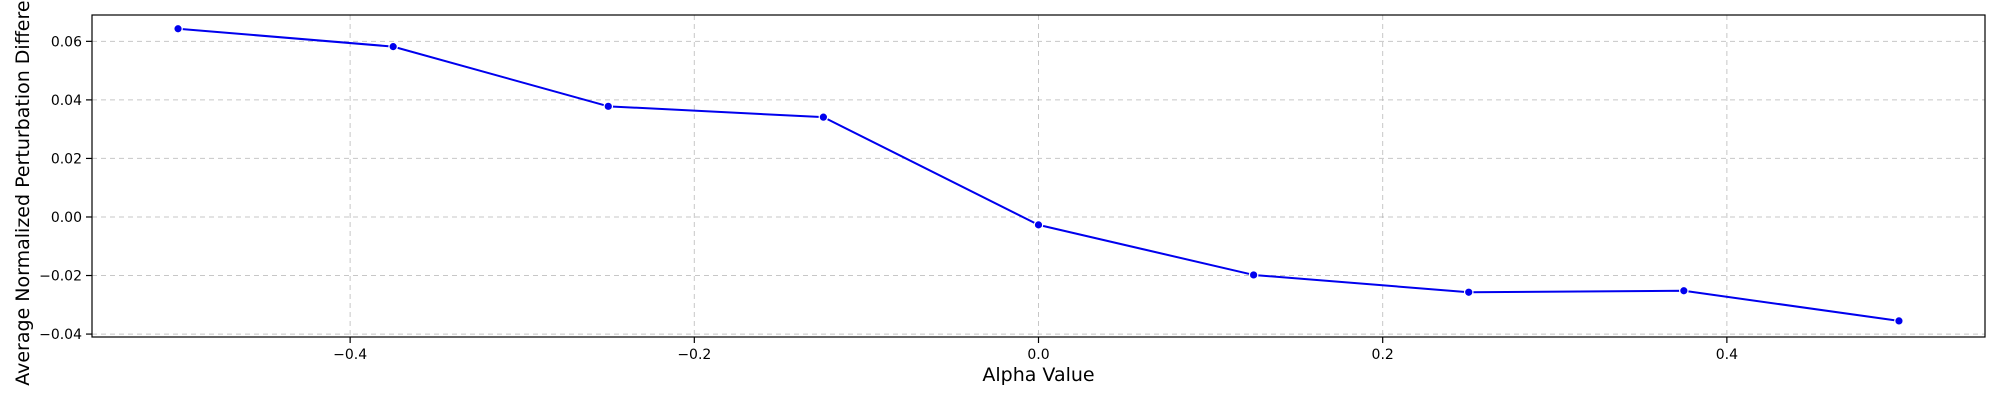  I want to click on x-tick-label: 0.0, so click(1038, 355).